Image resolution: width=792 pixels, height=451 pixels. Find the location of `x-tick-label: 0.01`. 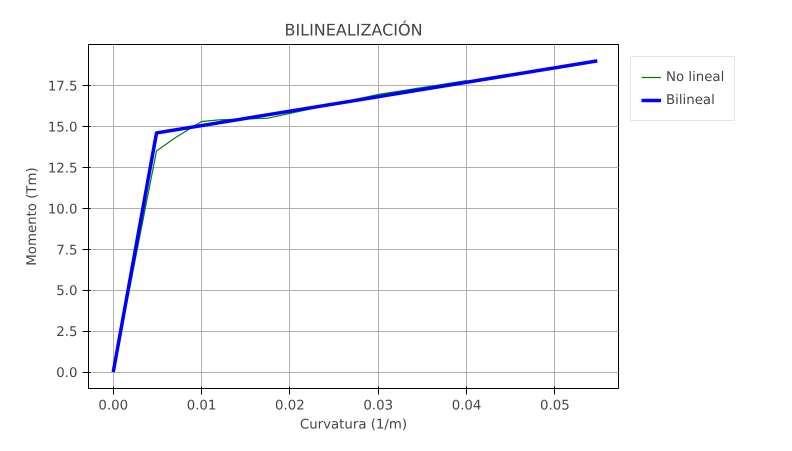

x-tick-label: 0.01 is located at coordinates (201, 406).